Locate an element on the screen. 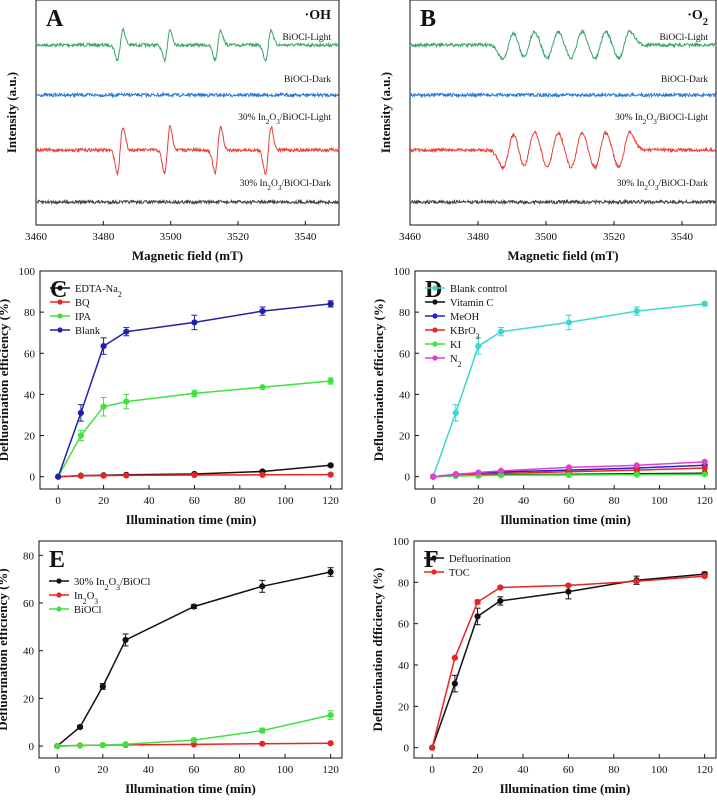 The image size is (717, 801). legend-label: EDTA-Na2 is located at coordinates (98, 291).